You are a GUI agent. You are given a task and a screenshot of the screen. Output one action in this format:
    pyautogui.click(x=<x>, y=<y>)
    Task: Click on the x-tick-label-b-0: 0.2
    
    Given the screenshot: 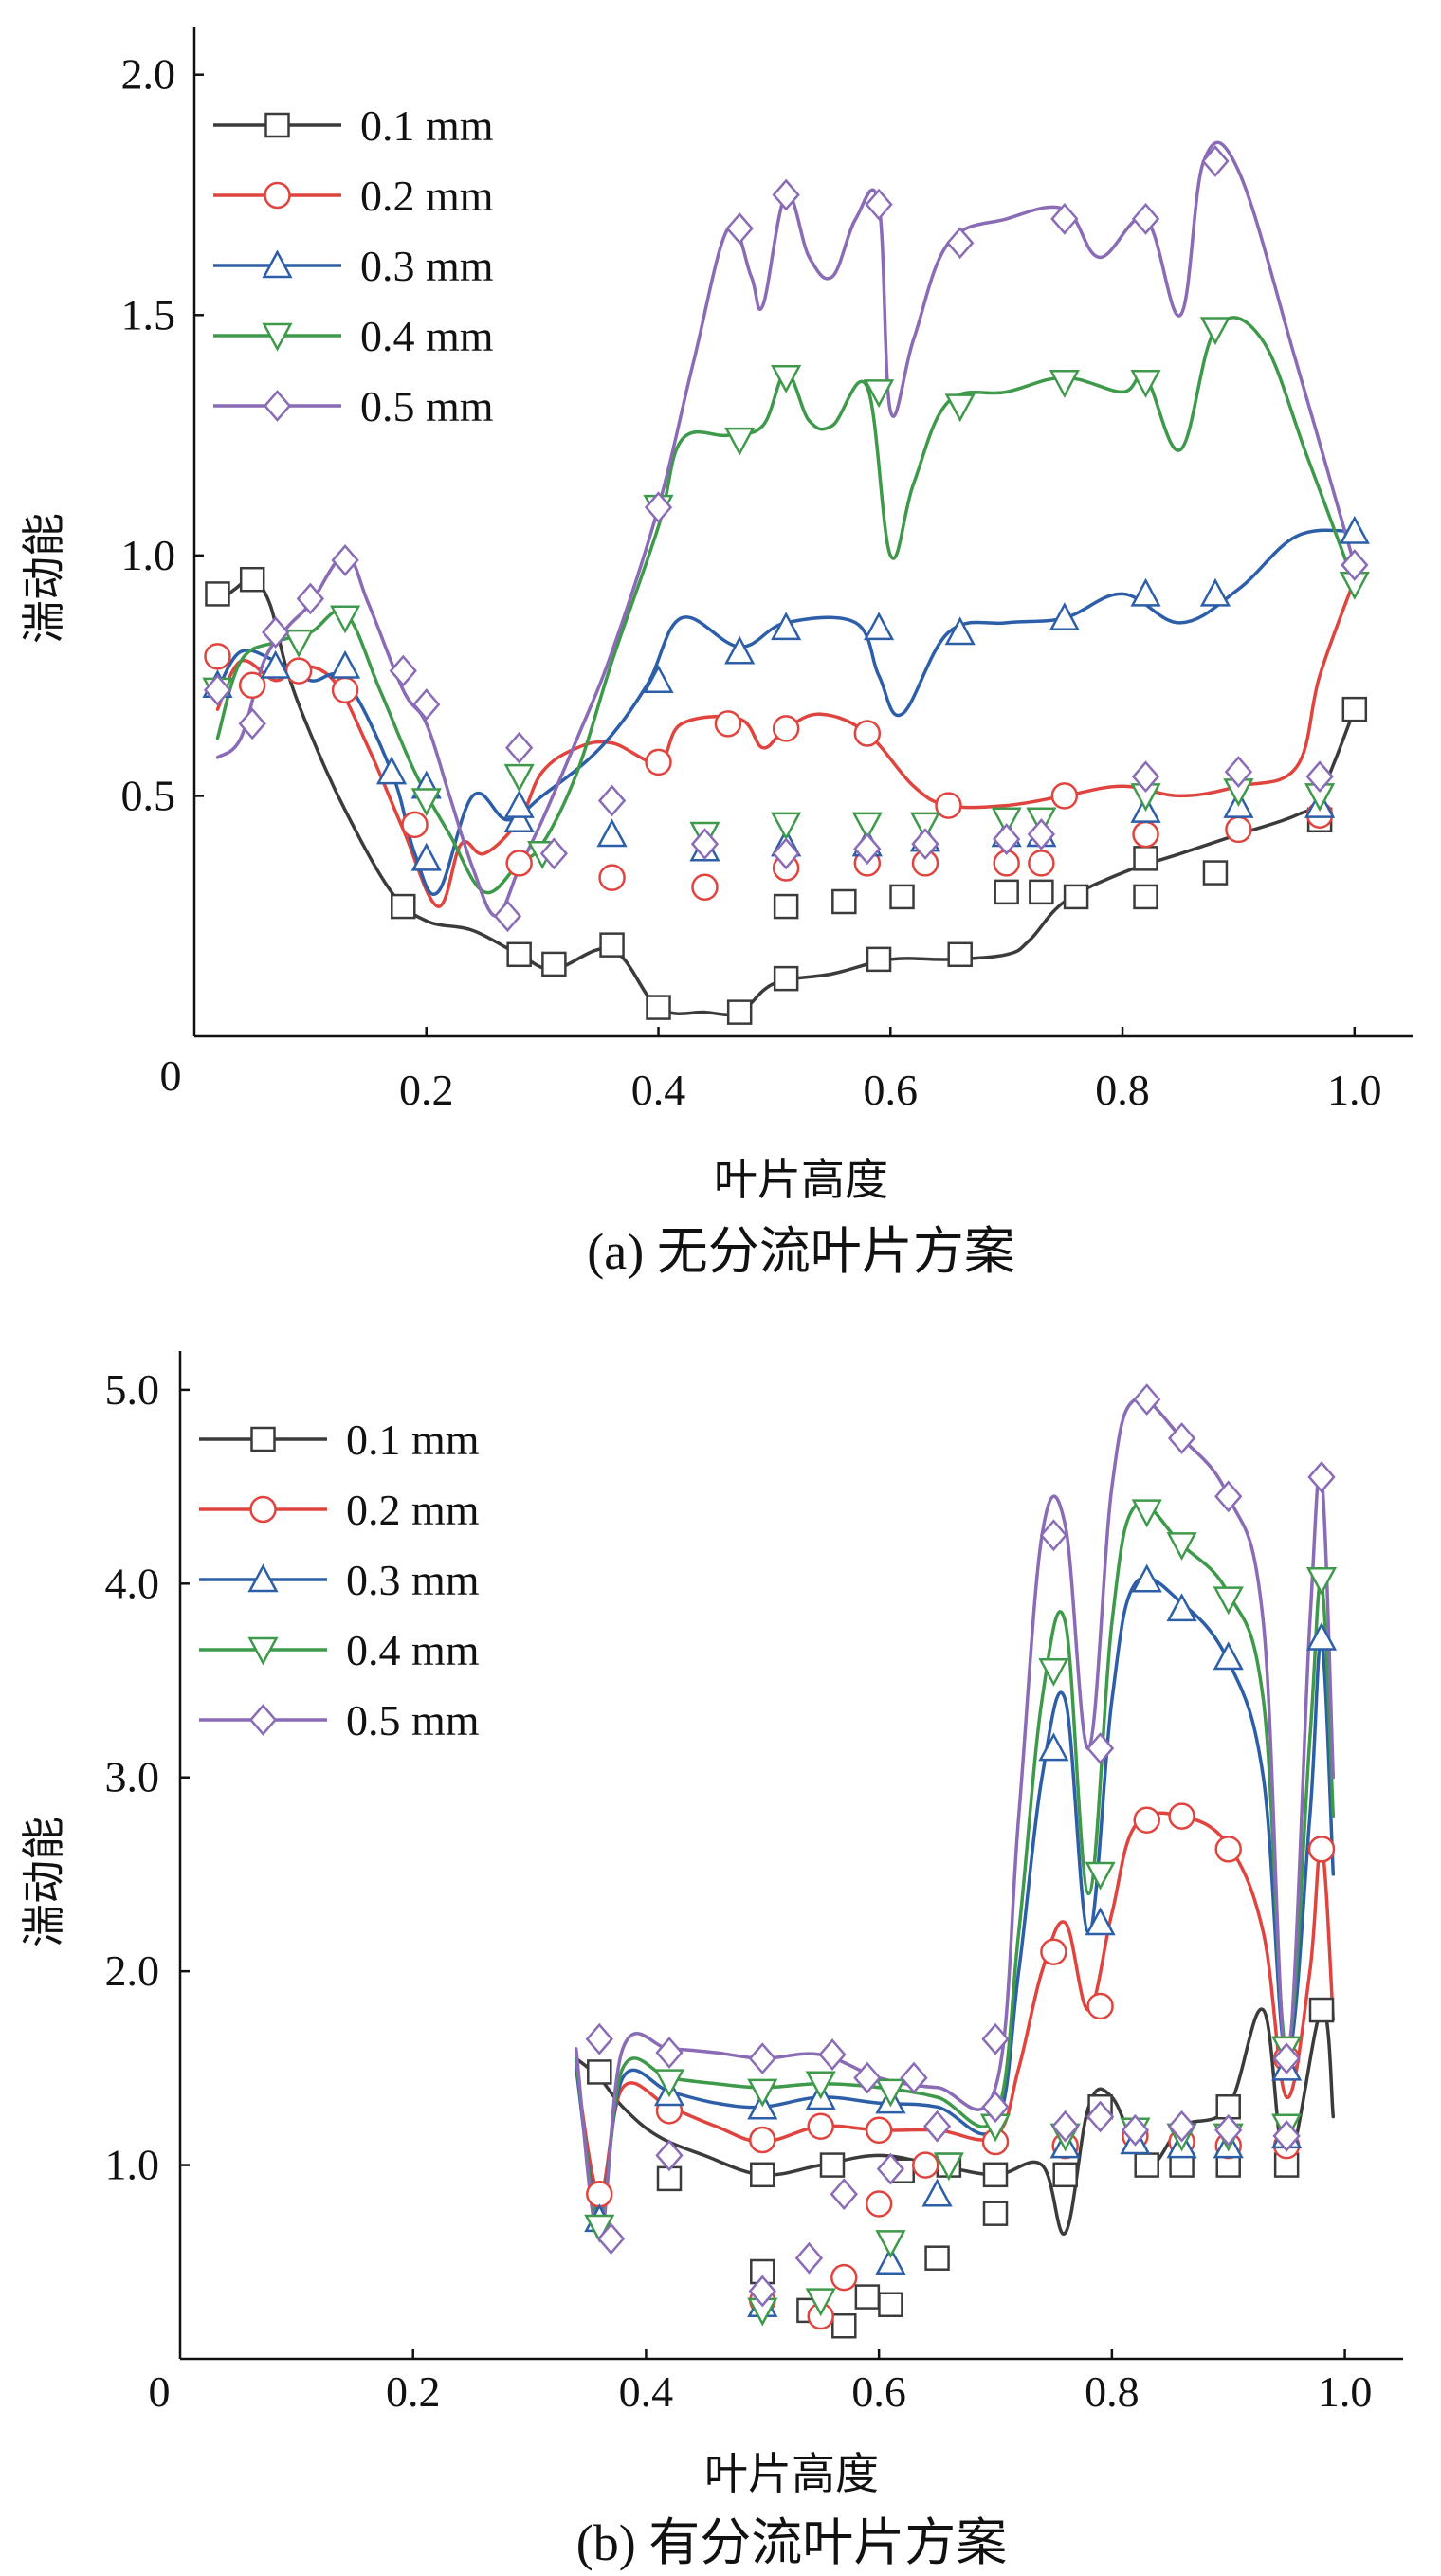 What is the action you would take?
    pyautogui.click(x=413, y=2391)
    